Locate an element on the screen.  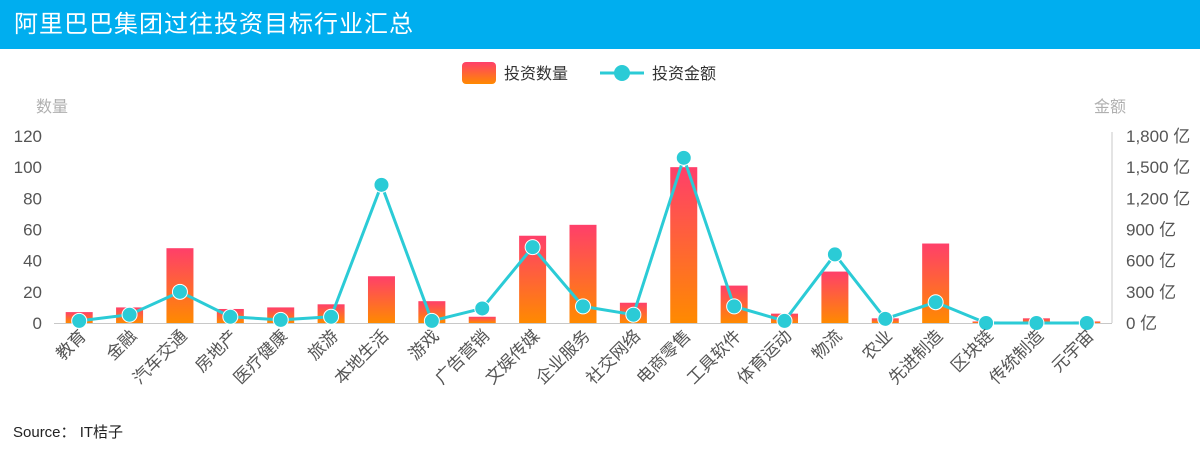
y-axis-right-name: 金额 is located at coordinates (1110, 107).